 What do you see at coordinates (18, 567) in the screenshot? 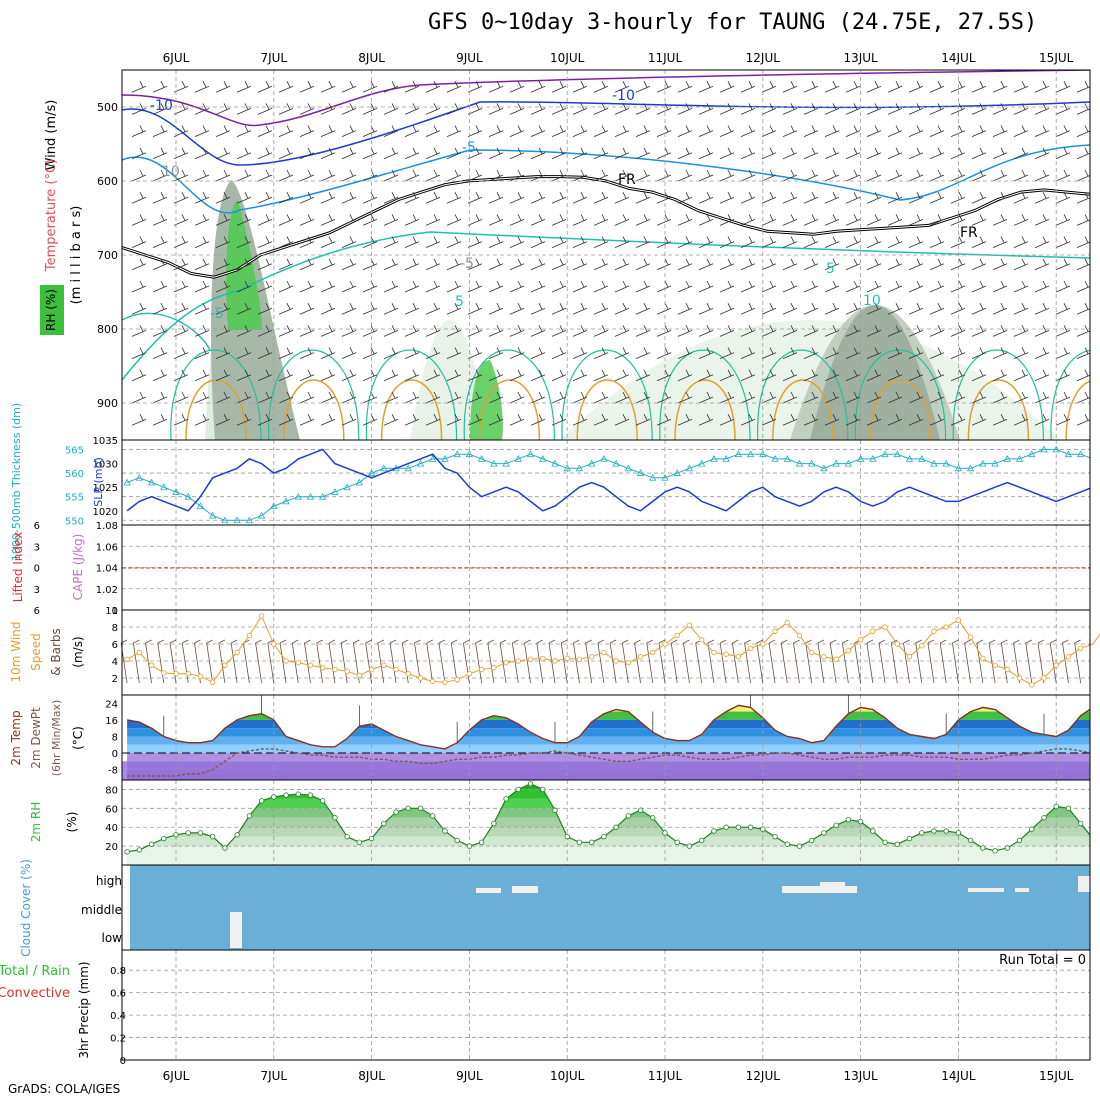
I see `lifted-label: Lifted Index` at bounding box center [18, 567].